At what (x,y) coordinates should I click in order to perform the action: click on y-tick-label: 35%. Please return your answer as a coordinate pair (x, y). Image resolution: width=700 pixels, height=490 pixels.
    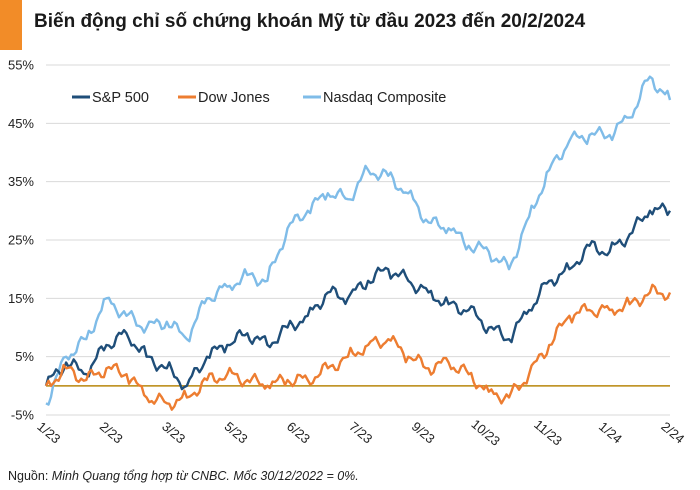
    Looking at the image, I should click on (21, 181).